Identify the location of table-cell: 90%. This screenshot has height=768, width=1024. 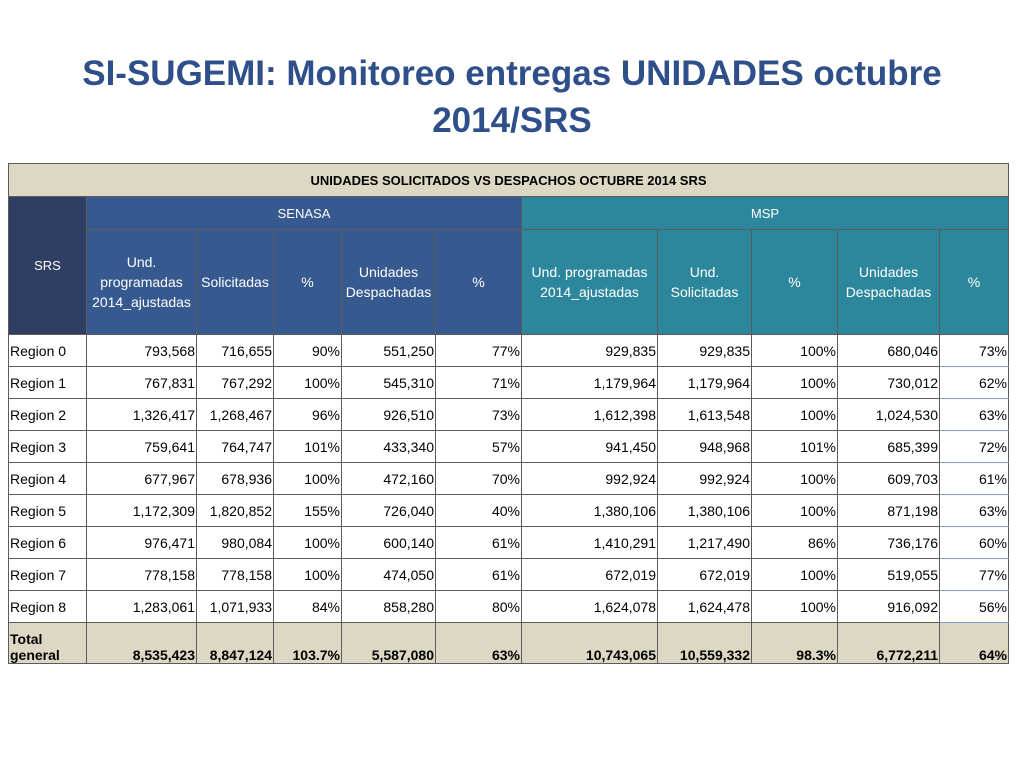
(307, 350).